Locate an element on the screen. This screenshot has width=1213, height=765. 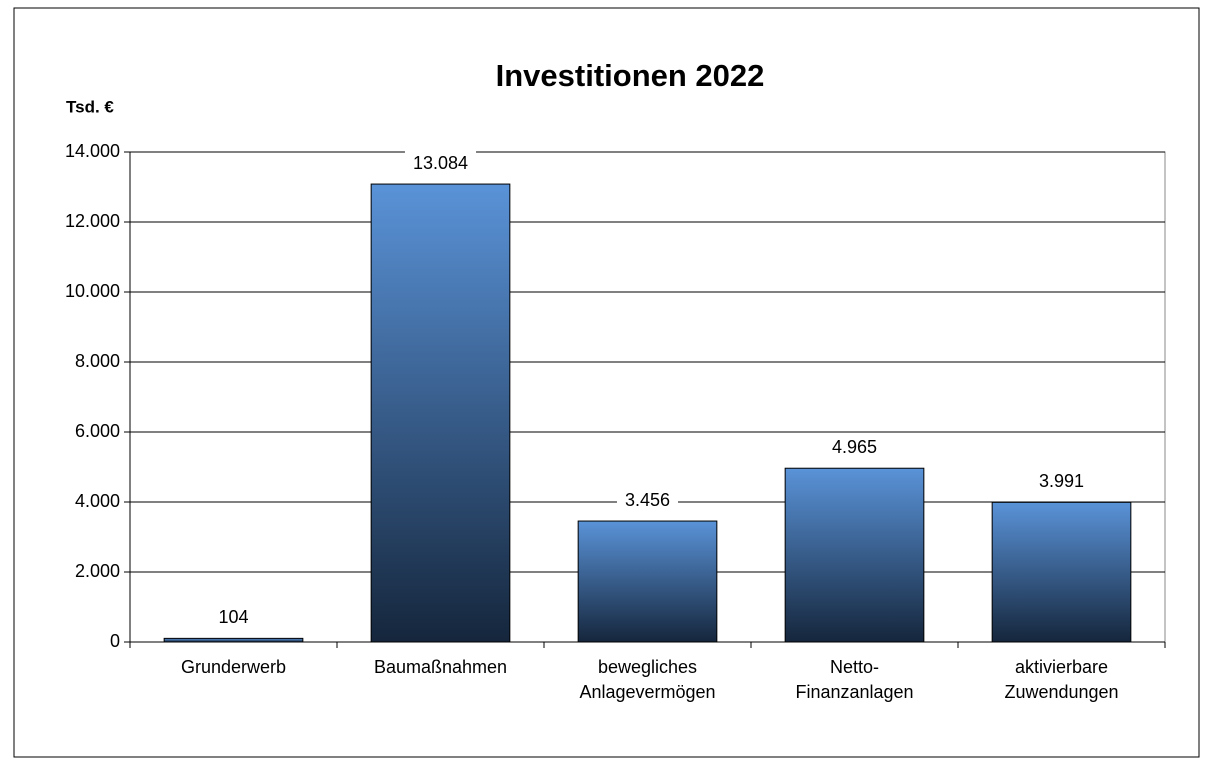
value-label: 3.991 is located at coordinates (1061, 481).